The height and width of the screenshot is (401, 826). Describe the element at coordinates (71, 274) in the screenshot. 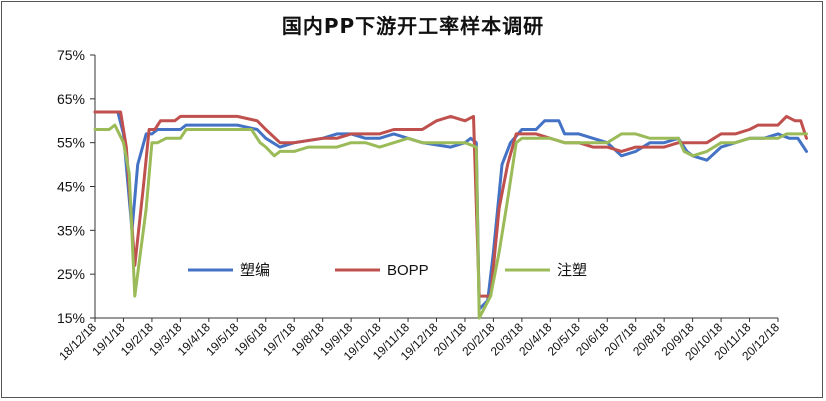

I see `y-tick-label: 25%` at that location.